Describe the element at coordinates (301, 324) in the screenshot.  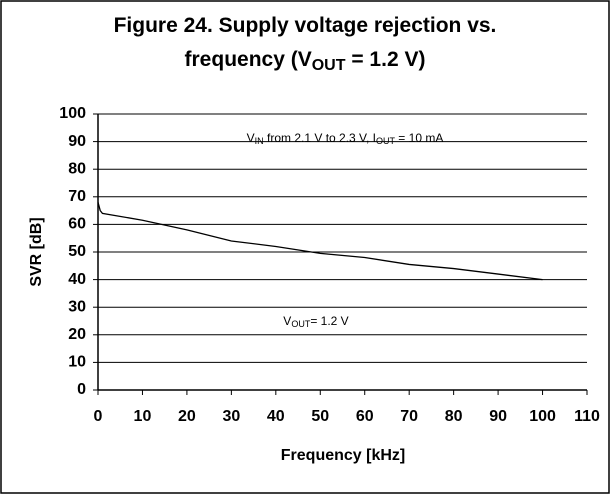
I see `annotation-subscript: OUT` at that location.